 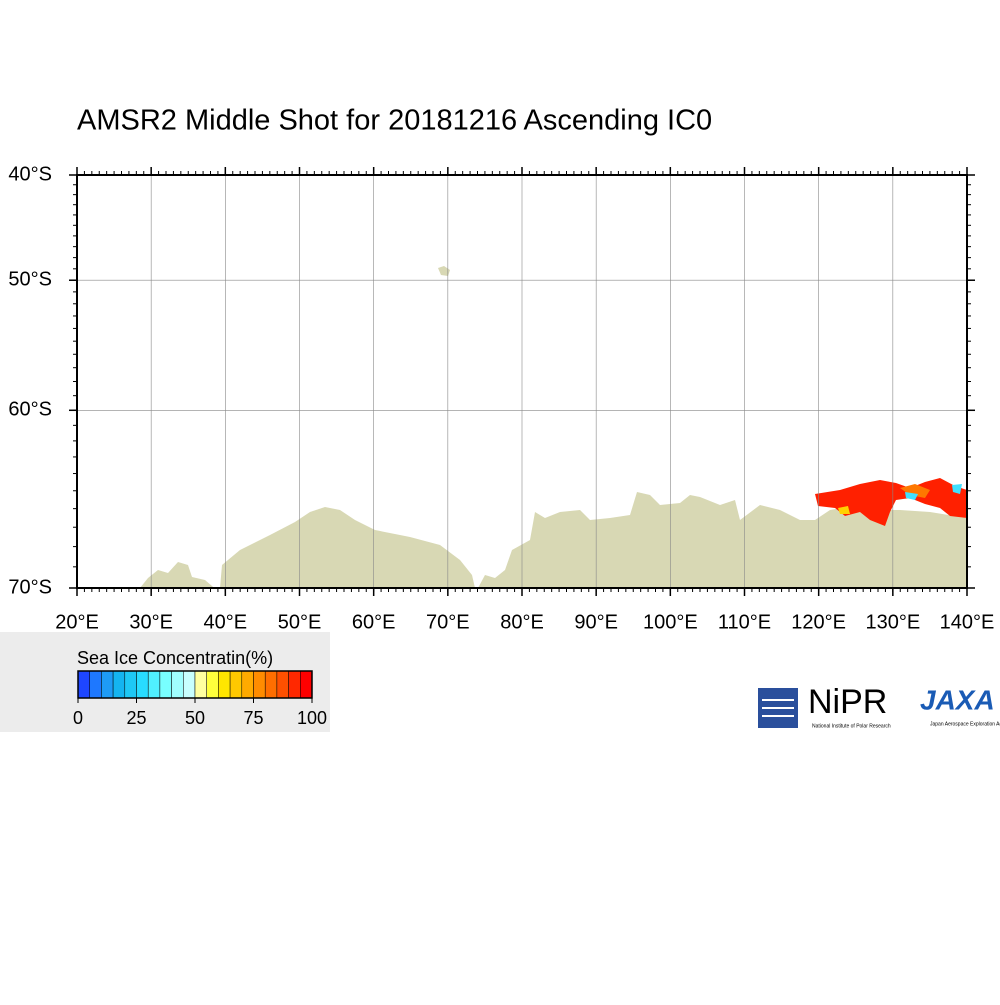 I want to click on colorbar-tick-label: 75, so click(x=253, y=718).